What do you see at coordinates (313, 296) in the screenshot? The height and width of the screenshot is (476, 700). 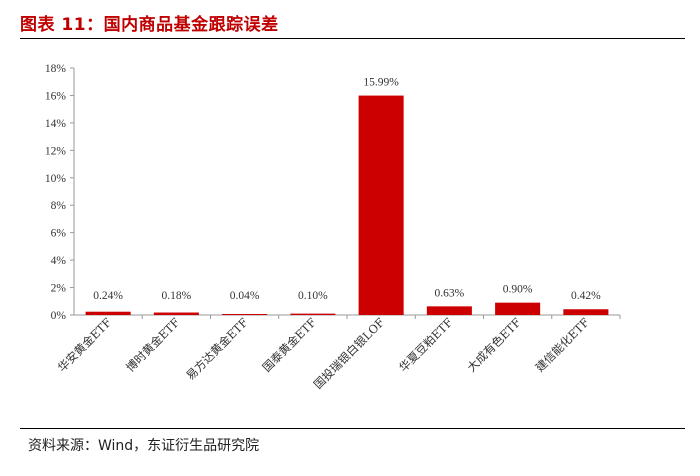 I see `data-label: 0.10%` at bounding box center [313, 296].